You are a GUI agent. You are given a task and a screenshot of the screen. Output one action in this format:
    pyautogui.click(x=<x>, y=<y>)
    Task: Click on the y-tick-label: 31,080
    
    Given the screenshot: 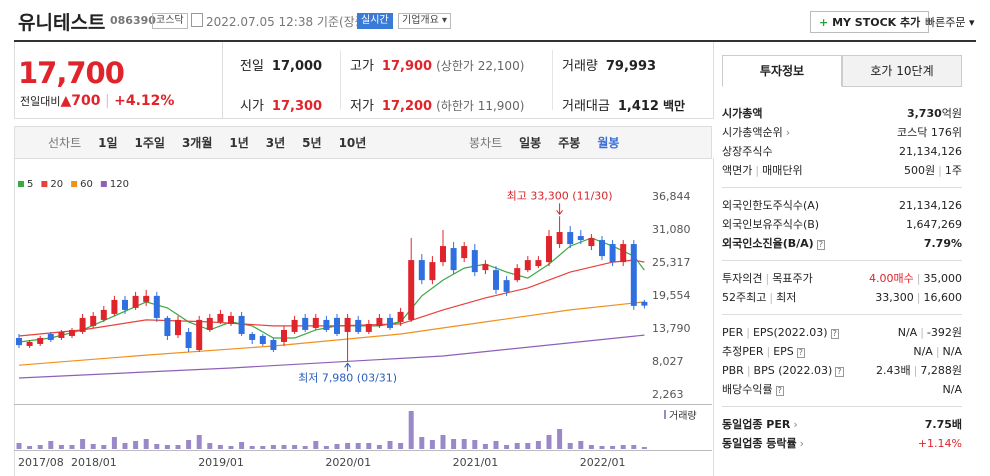 What is the action you would take?
    pyautogui.click(x=671, y=229)
    